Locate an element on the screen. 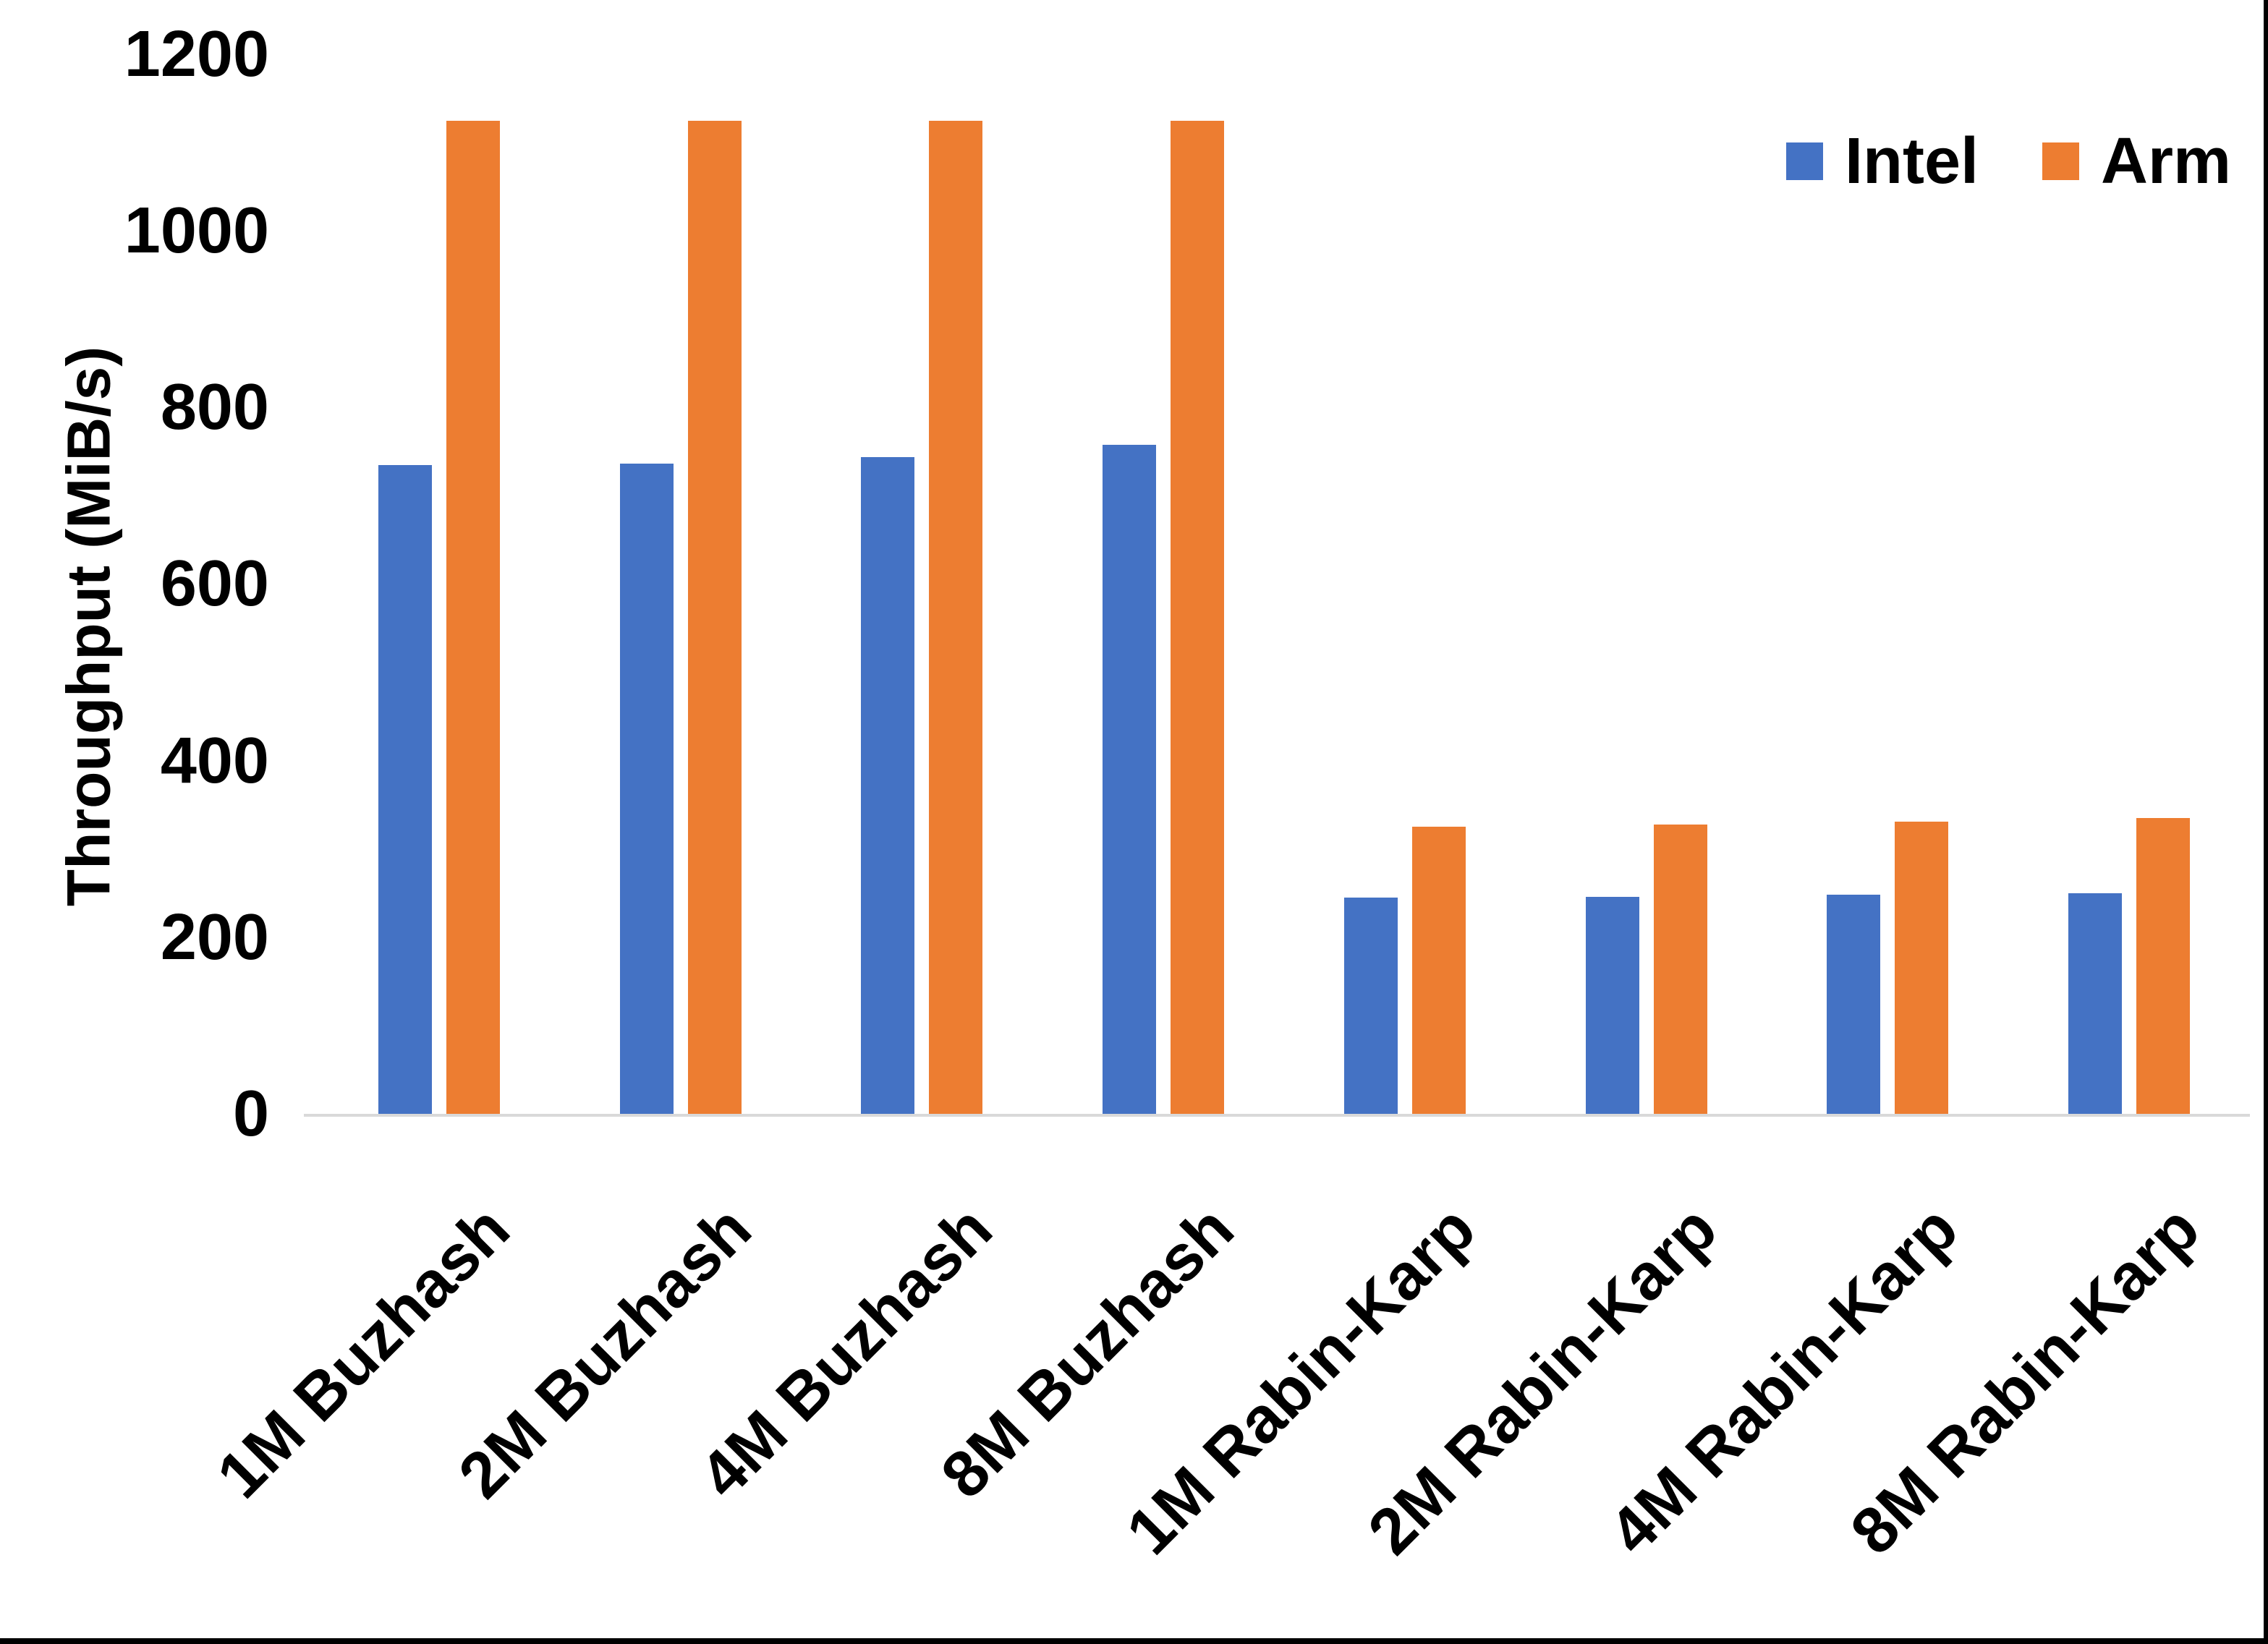 The image size is (2268, 1644). legend-swatch-intel is located at coordinates (1804, 161).